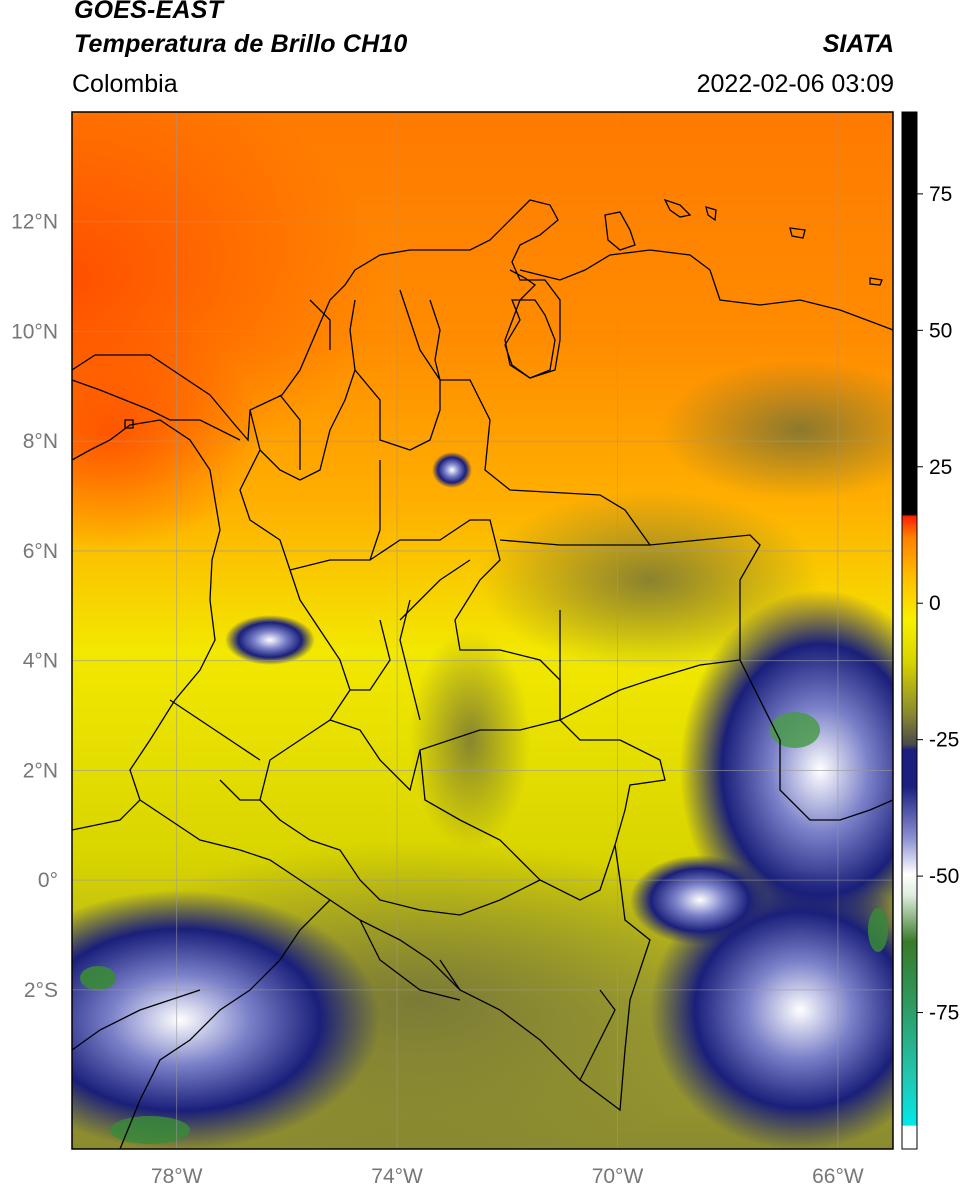 The width and height of the screenshot is (966, 1190). Describe the element at coordinates (98, 978) in the screenshot. I see `green-core-sw` at that location.